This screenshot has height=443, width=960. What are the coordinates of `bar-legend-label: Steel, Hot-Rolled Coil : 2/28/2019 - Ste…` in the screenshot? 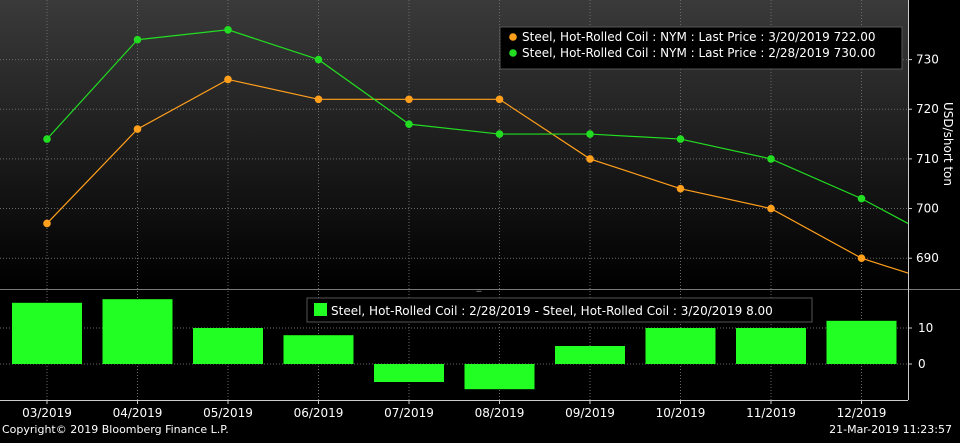 It's located at (552, 311).